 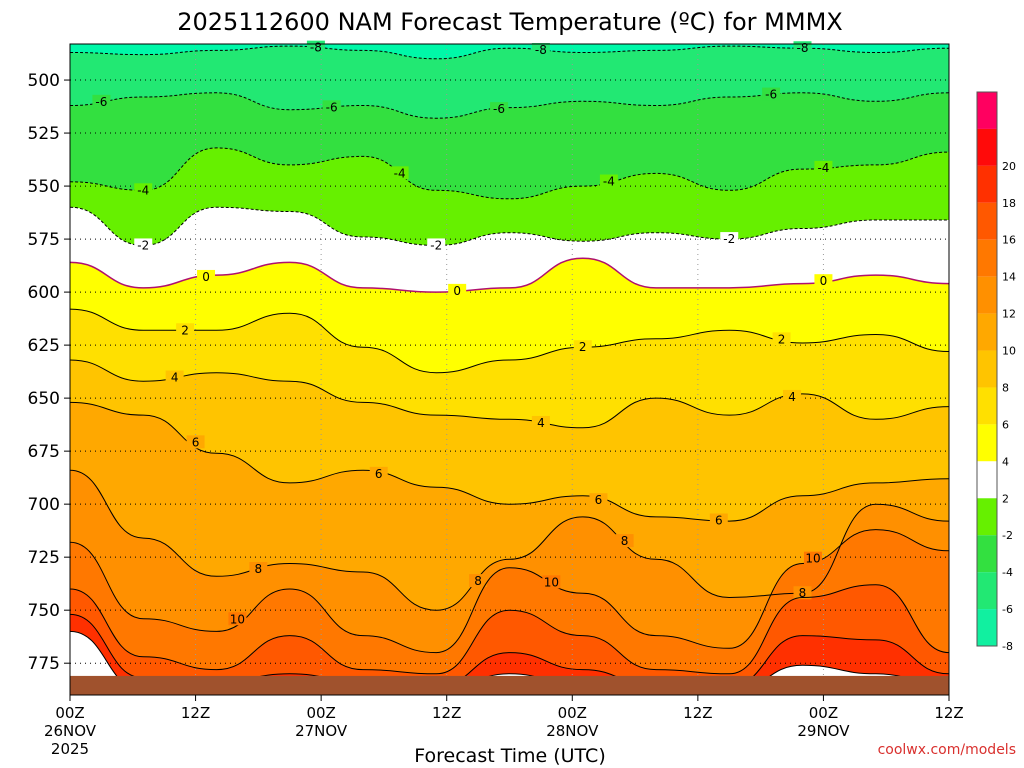 I want to click on x-axis-label: Forecast Time (UTC), so click(x=509, y=756).